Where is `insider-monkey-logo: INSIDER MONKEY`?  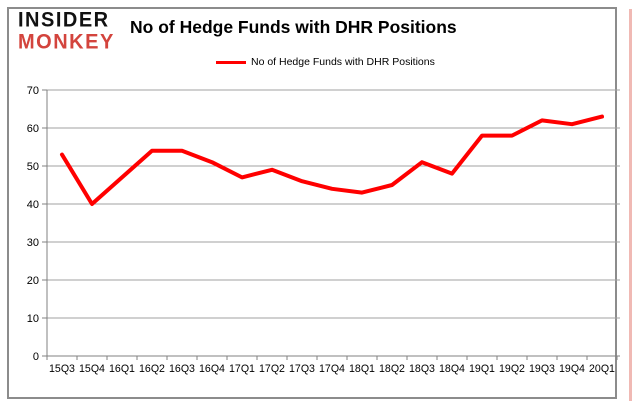 insider-monkey-logo: INSIDER MONKEY is located at coordinates (66, 31).